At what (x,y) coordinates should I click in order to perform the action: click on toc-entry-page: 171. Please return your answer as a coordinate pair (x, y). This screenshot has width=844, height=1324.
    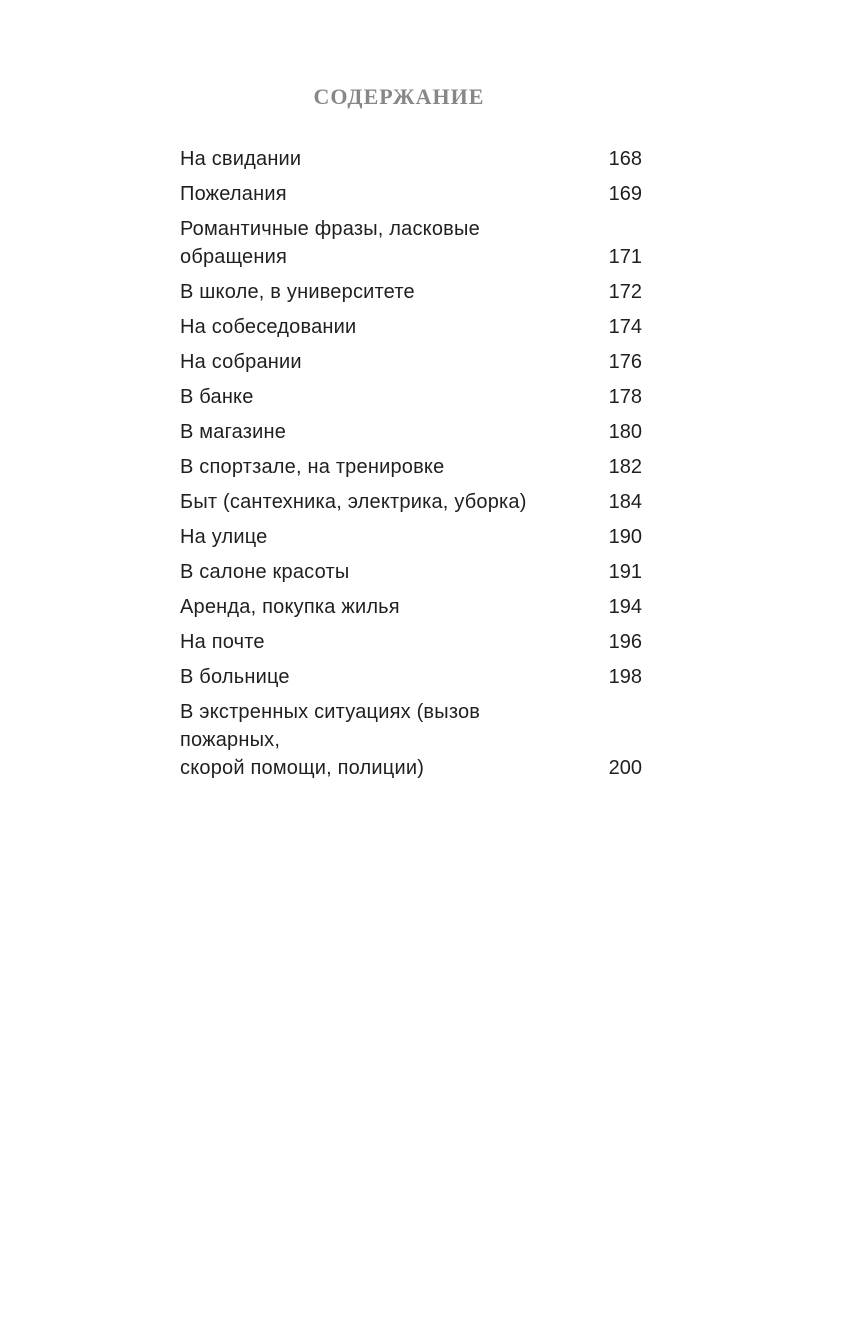
    Looking at the image, I should click on (625, 257).